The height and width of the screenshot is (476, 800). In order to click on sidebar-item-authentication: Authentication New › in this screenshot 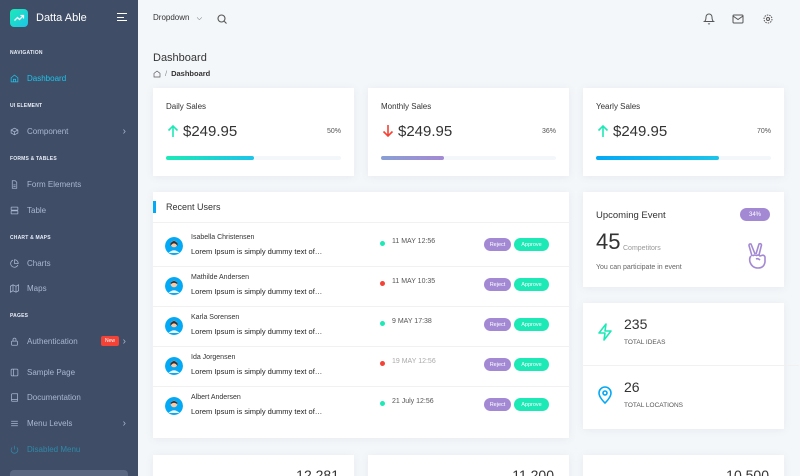, I will do `click(69, 341)`.